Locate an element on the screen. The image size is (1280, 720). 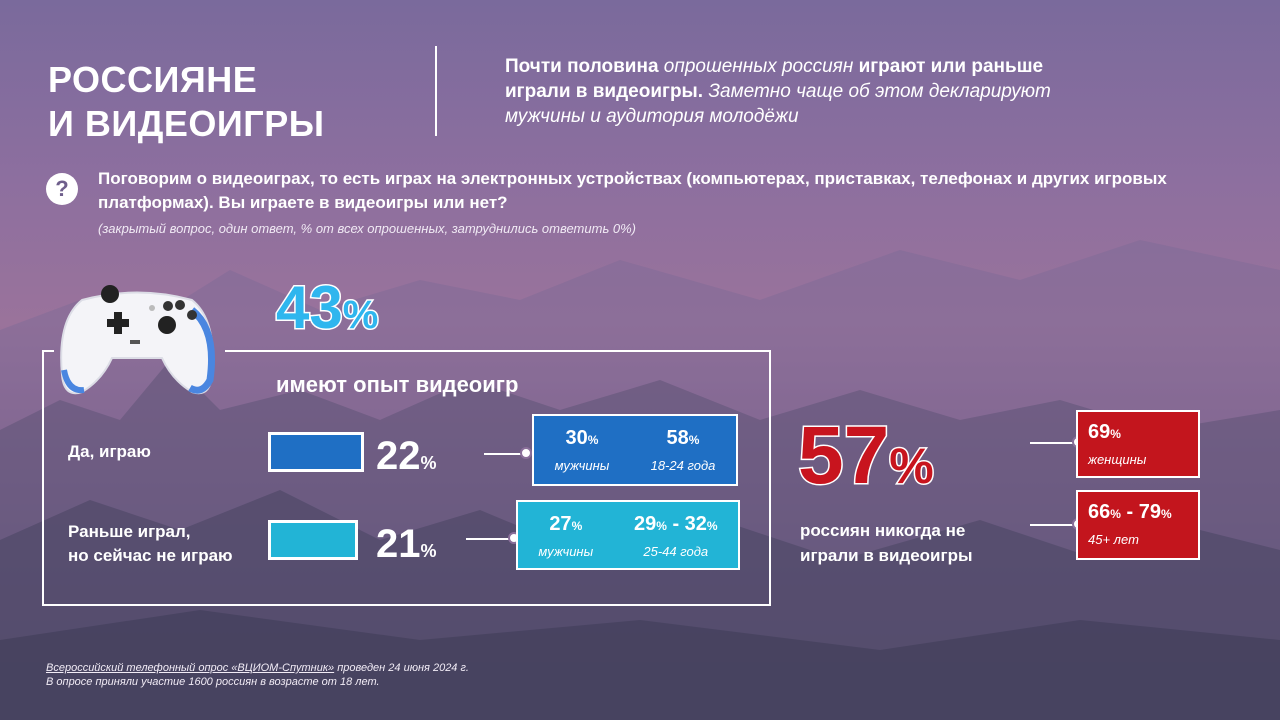
detail-men-played: 27% мужчины is located at coordinates (565, 535).